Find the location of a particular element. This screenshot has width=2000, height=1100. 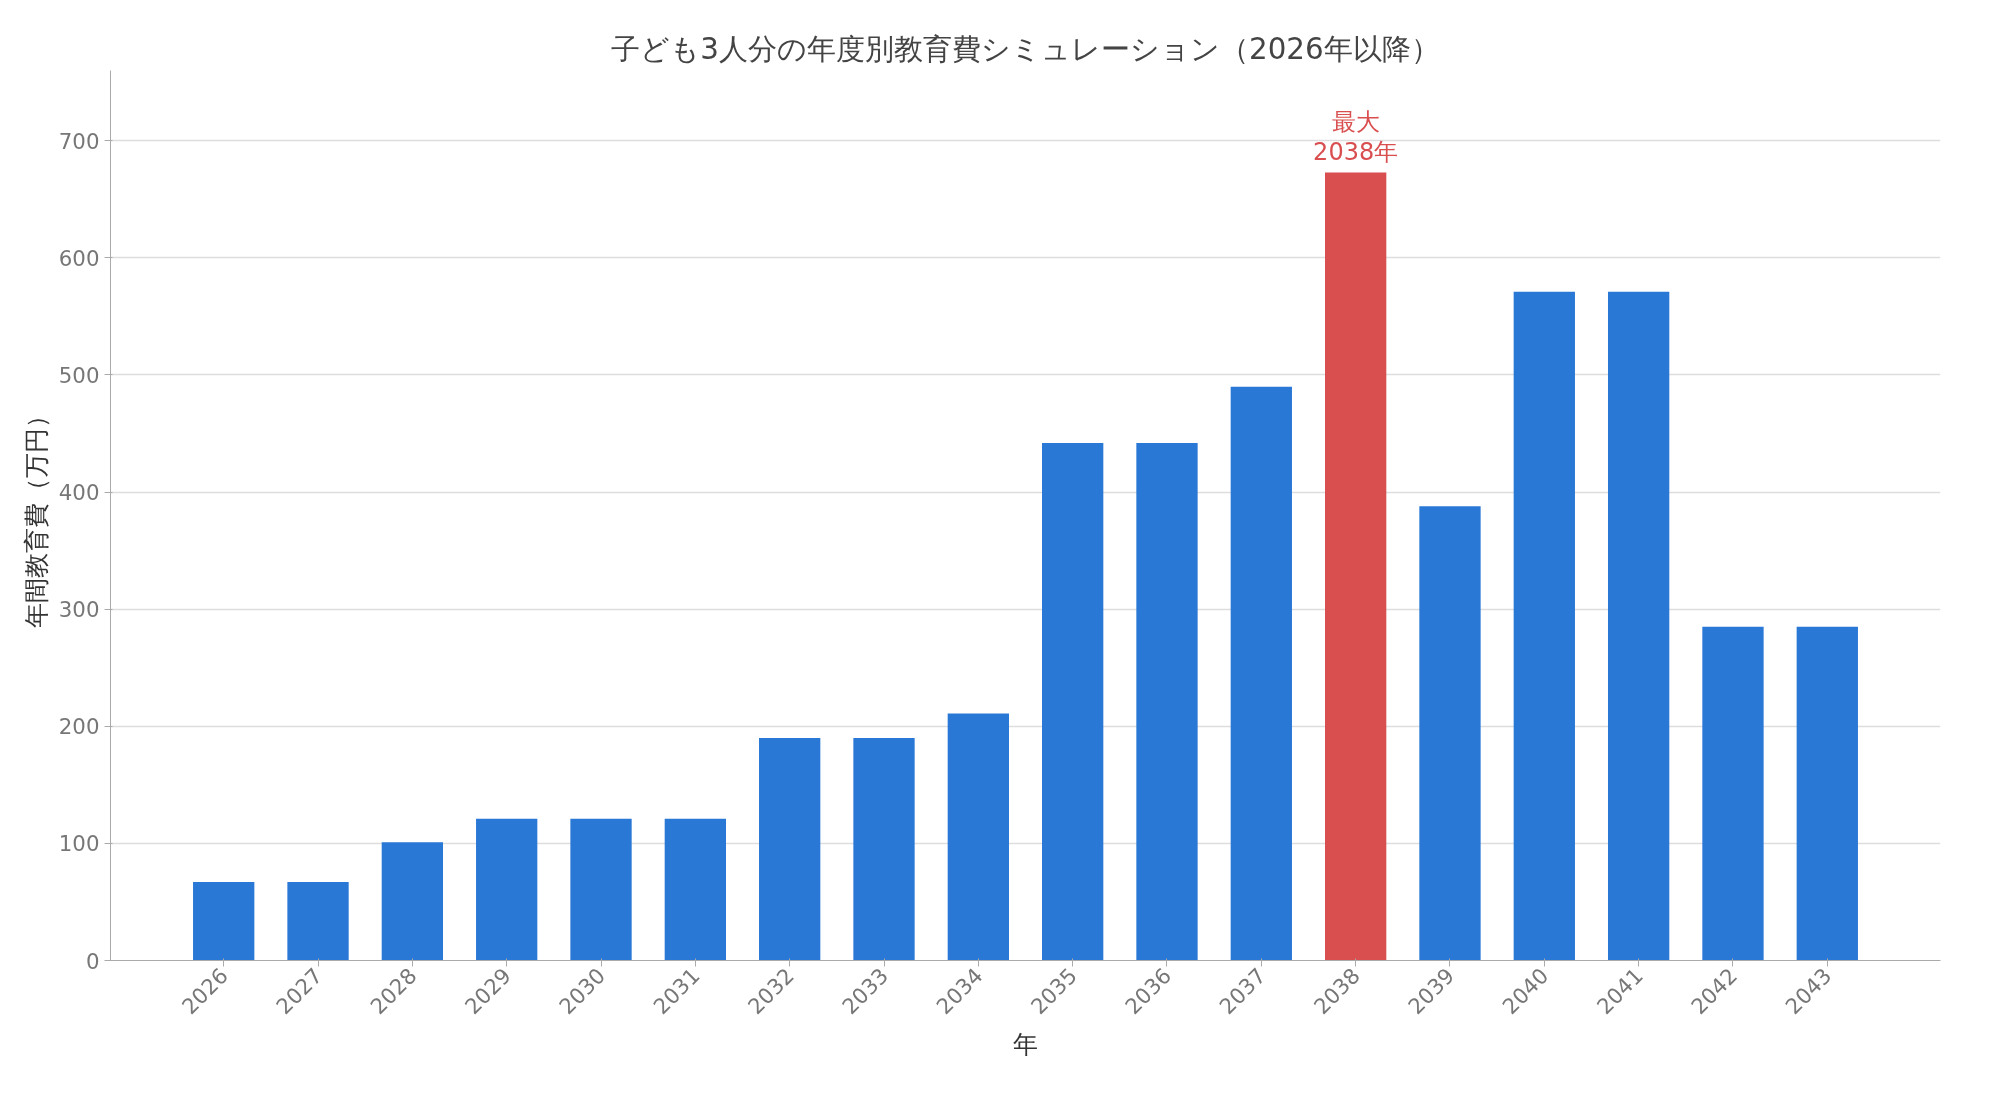

chart-title: 子ども3人分の年度別教育費シミュレーション（2026年以降） is located at coordinates (1025, 48).